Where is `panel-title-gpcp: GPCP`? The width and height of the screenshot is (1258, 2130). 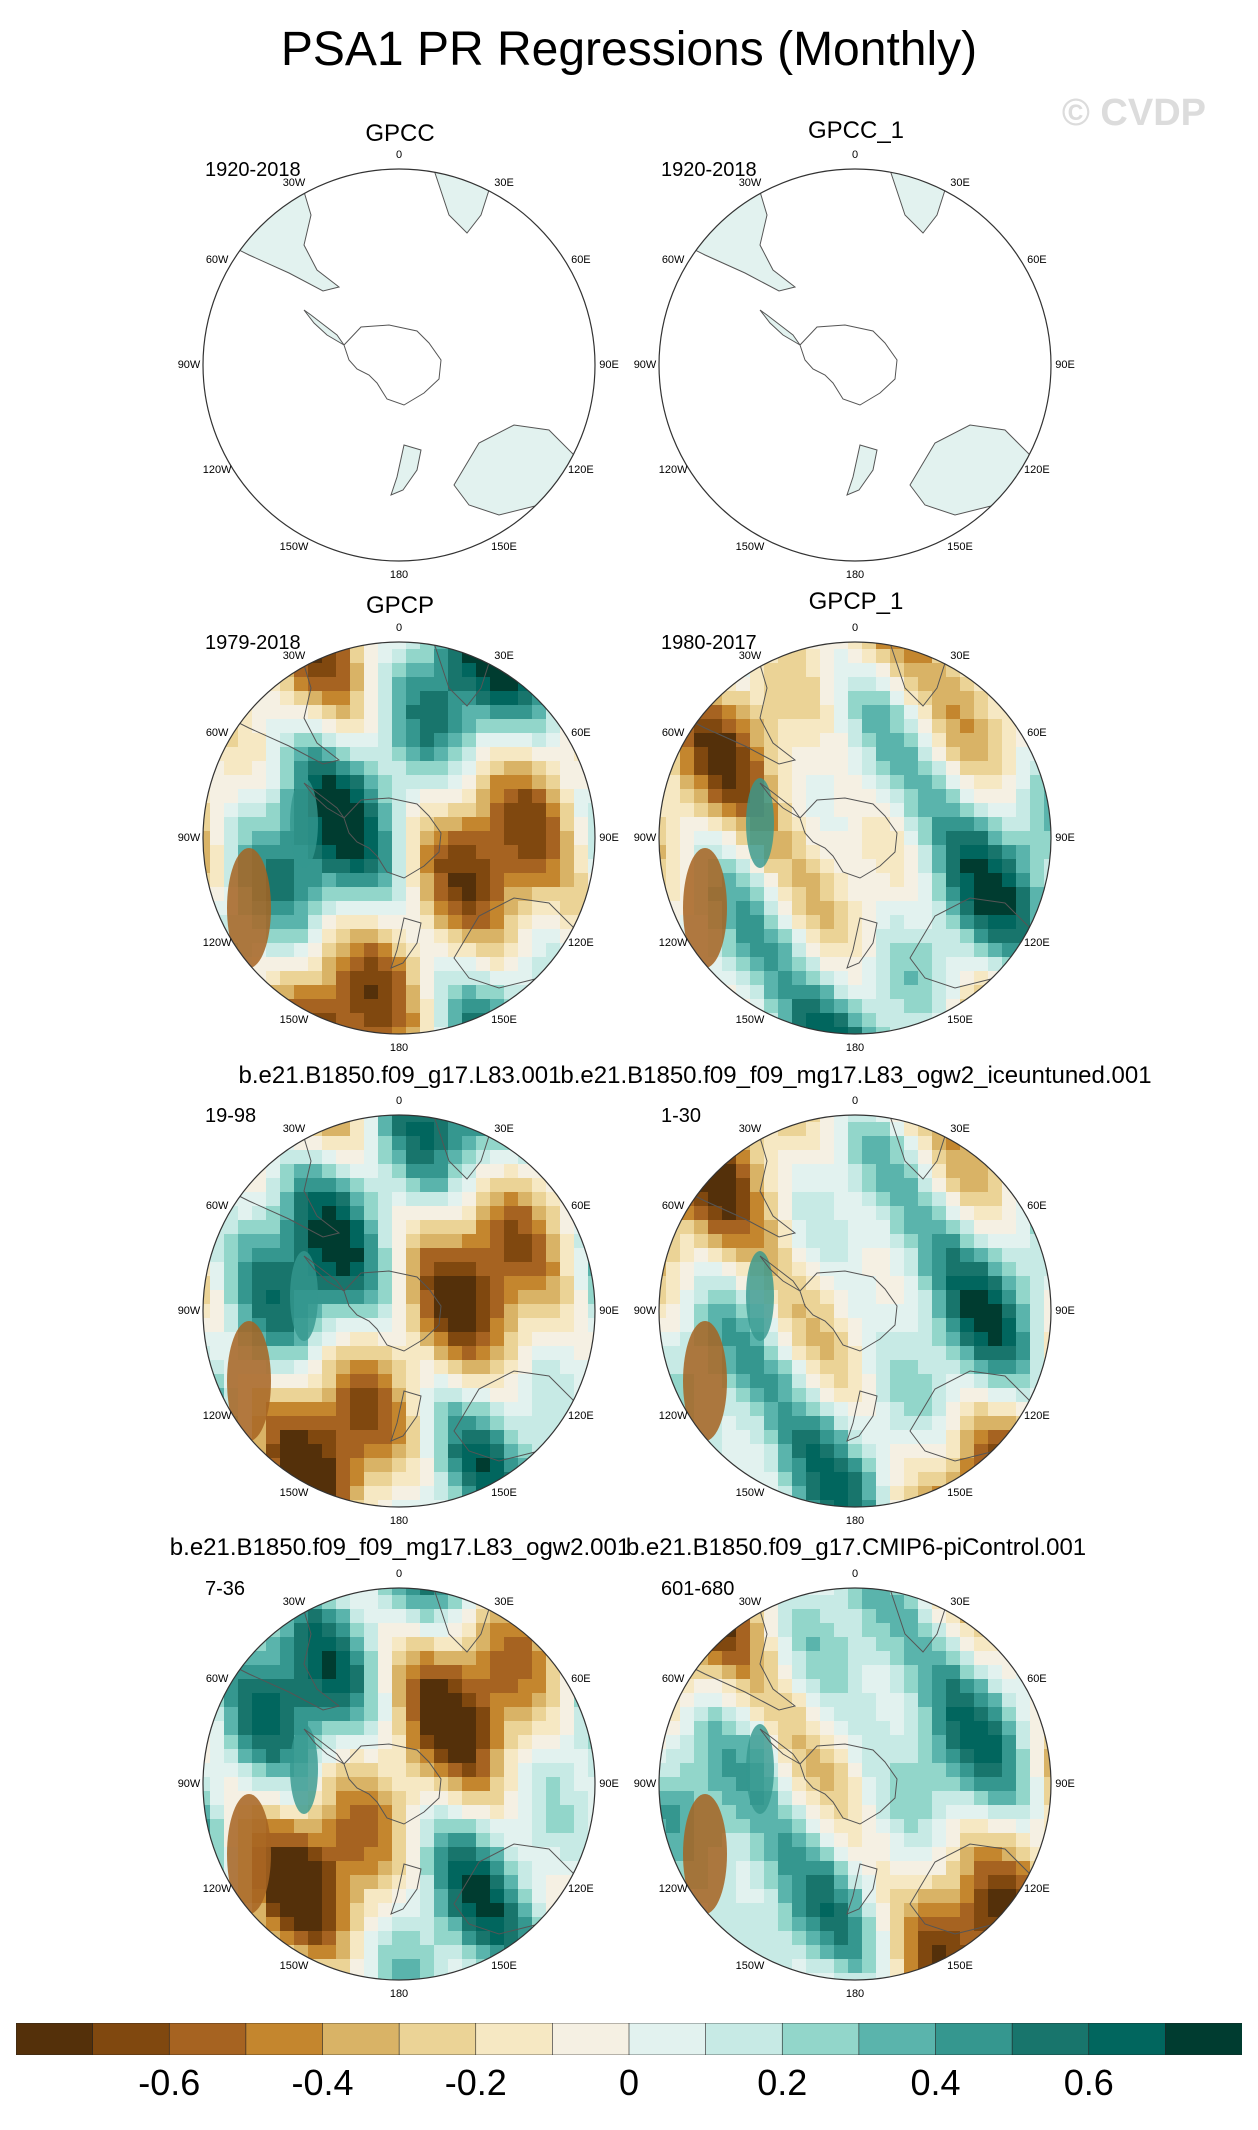 panel-title-gpcp: GPCP is located at coordinates (400, 605).